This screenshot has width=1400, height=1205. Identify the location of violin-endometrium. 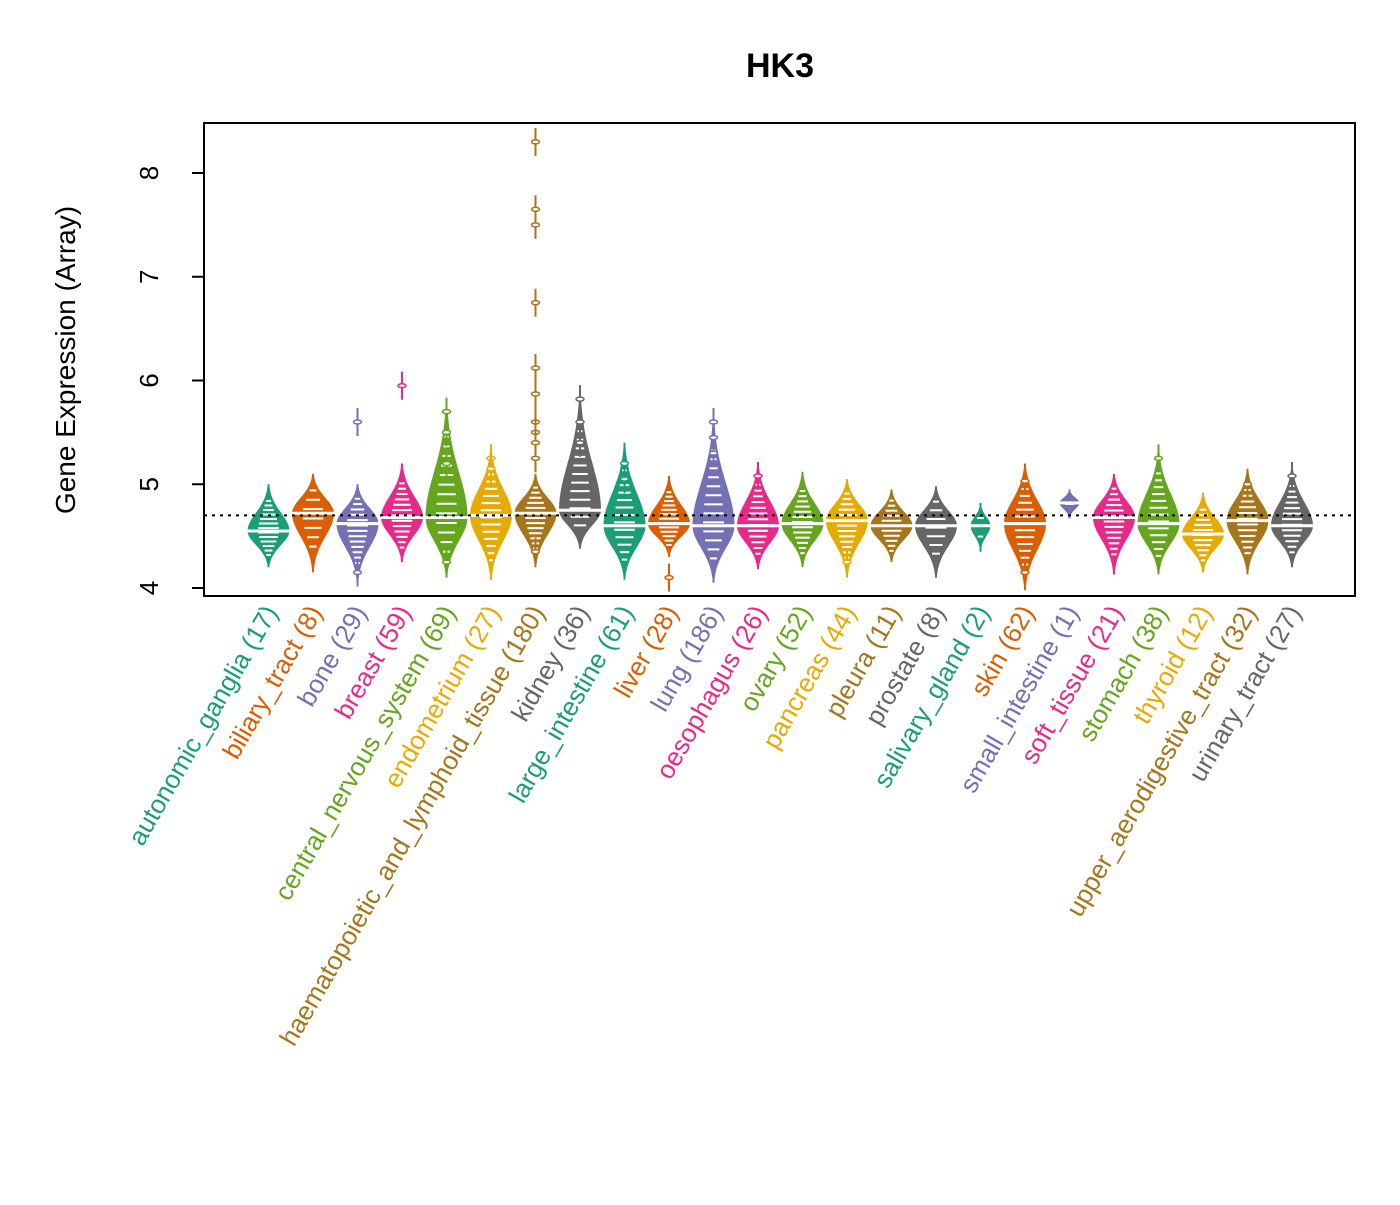
(491, 512).